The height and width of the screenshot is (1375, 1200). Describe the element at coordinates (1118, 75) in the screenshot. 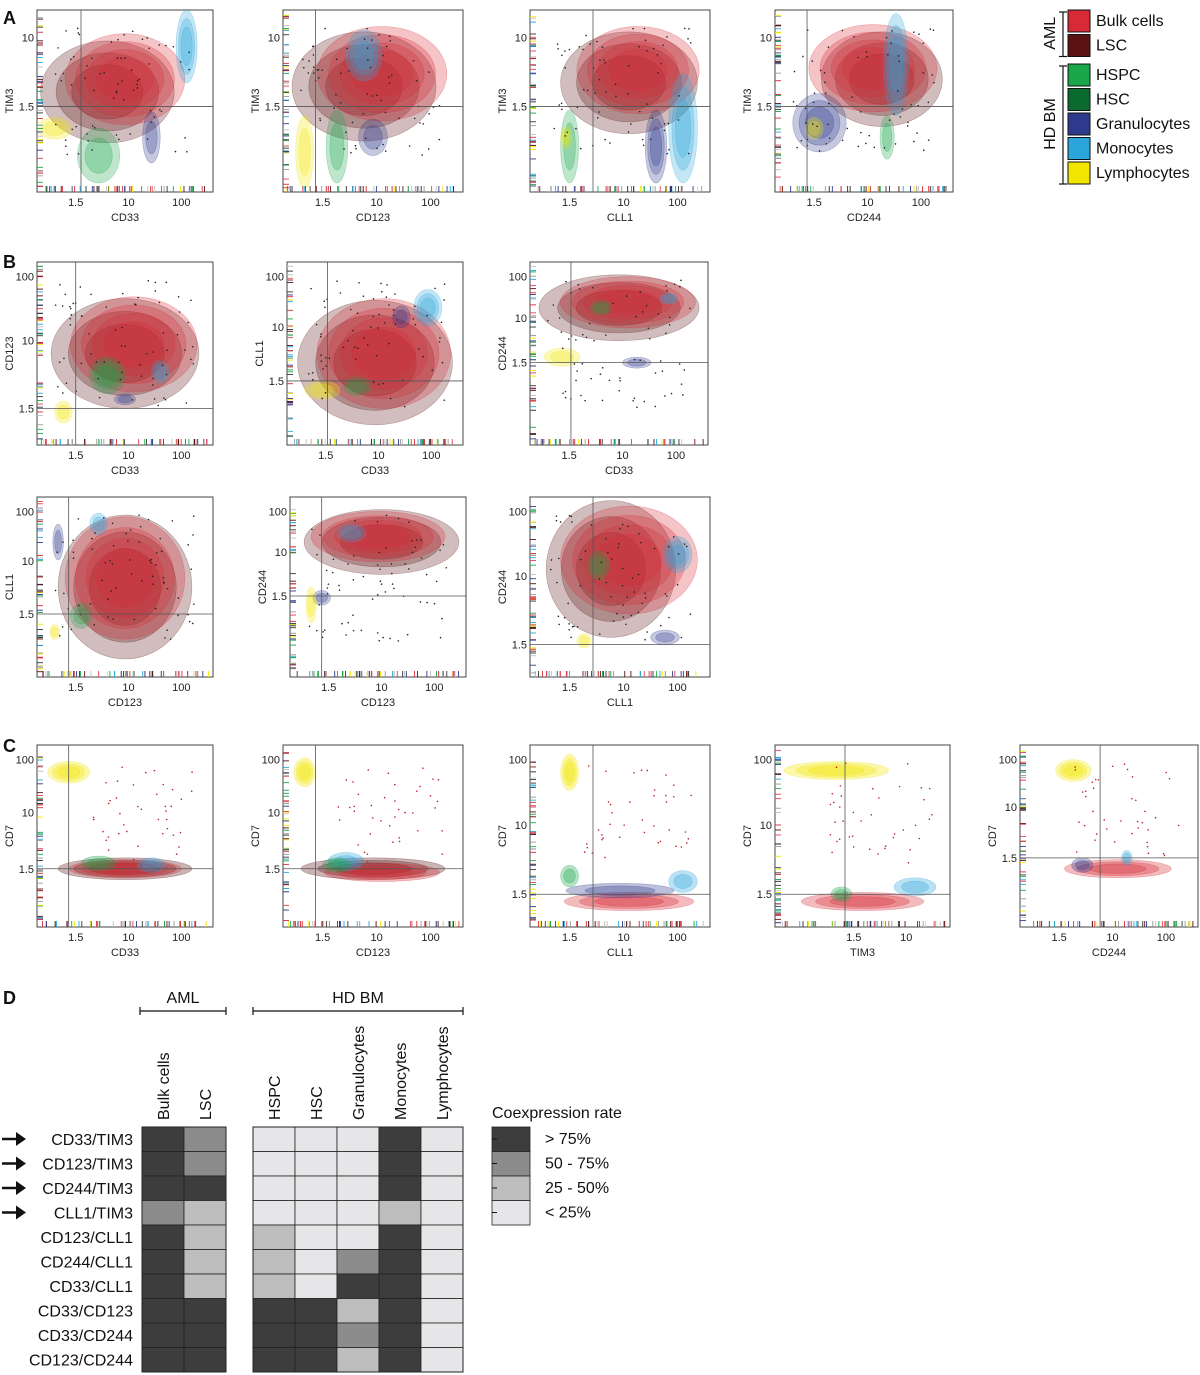

I see `legend-item-label: HSPC` at that location.